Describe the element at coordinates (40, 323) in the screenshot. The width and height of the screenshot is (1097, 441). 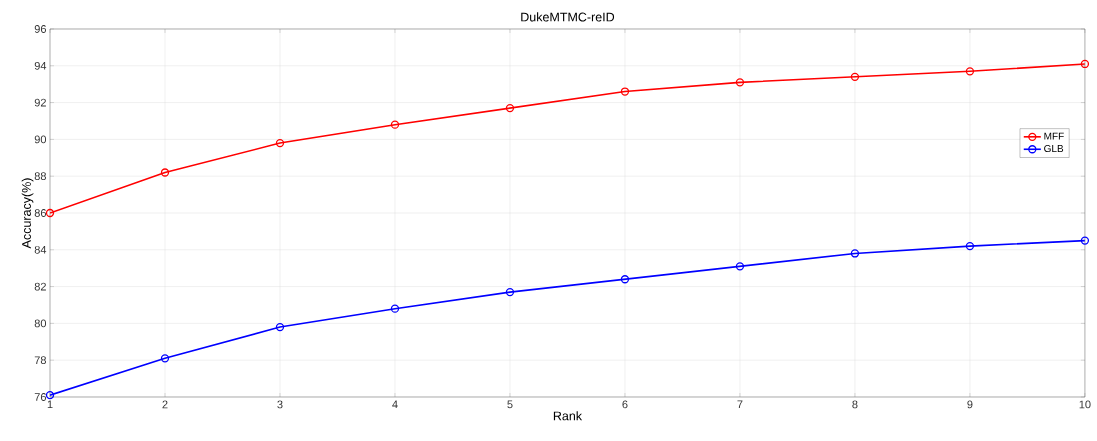
I see `y-tick-label: 80` at that location.